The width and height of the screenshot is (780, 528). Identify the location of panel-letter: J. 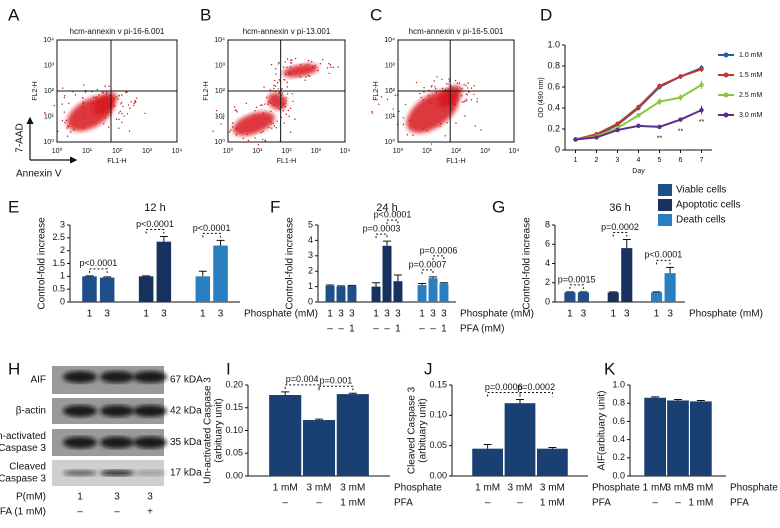
(428, 368).